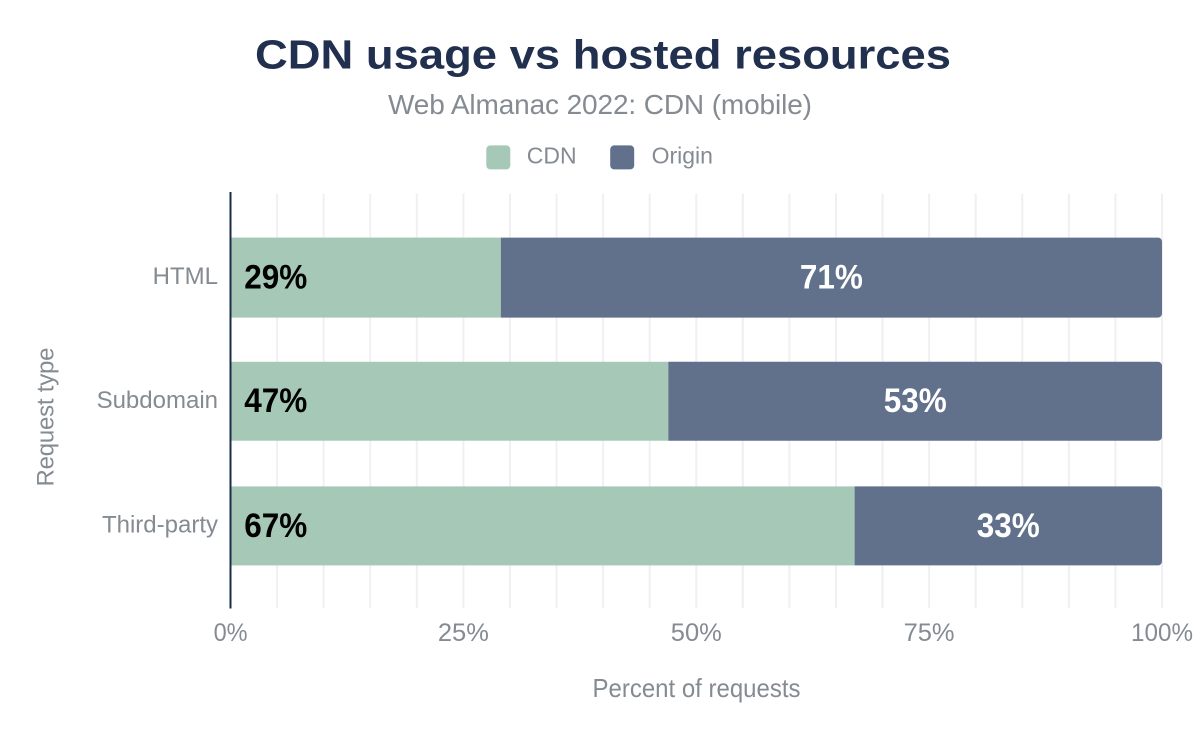  What do you see at coordinates (160, 524) in the screenshot?
I see `svg-text: Third-party` at bounding box center [160, 524].